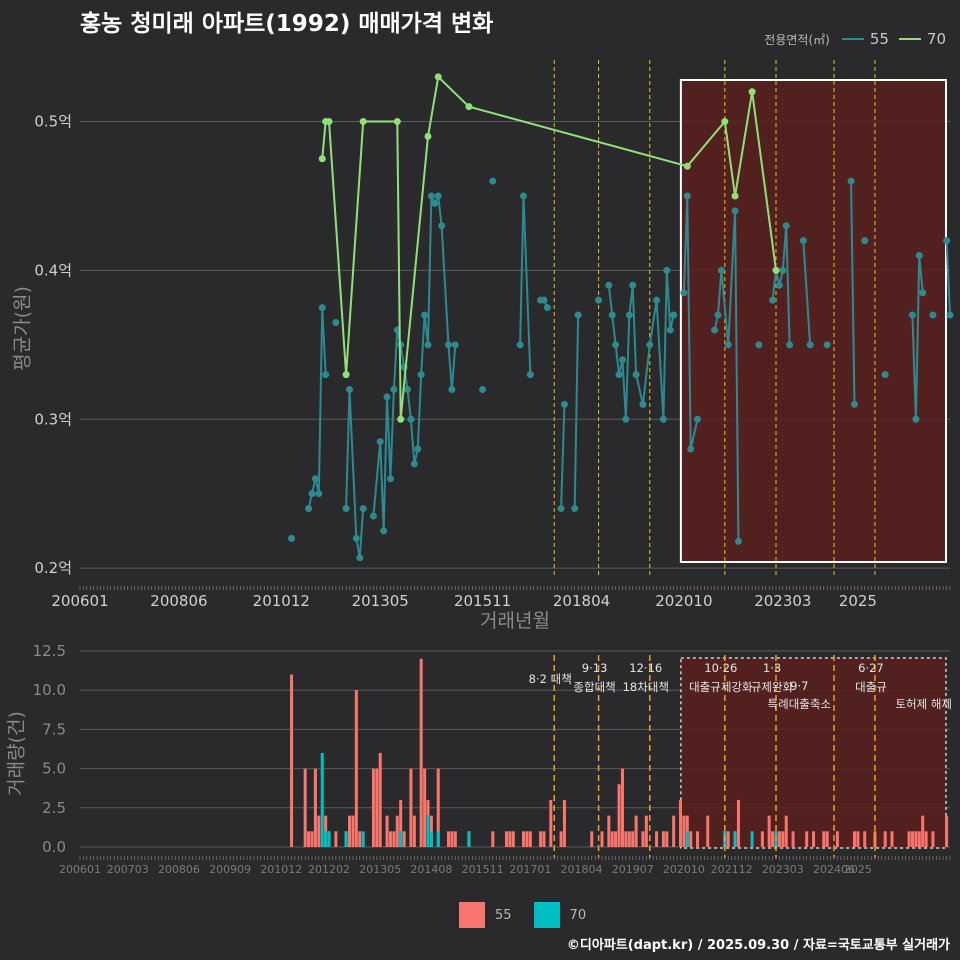 The height and width of the screenshot is (960, 960). Describe the element at coordinates (813, 321) in the screenshot. I see `highlight-region` at that location.